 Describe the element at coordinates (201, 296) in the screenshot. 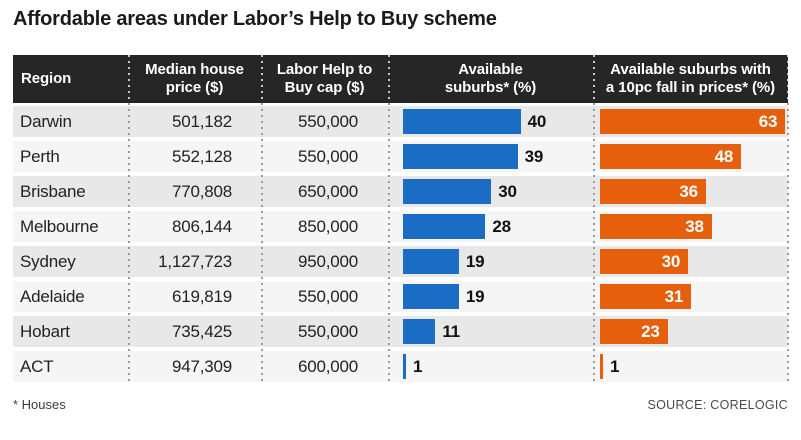

I see `median-price-value: 619,819` at that location.